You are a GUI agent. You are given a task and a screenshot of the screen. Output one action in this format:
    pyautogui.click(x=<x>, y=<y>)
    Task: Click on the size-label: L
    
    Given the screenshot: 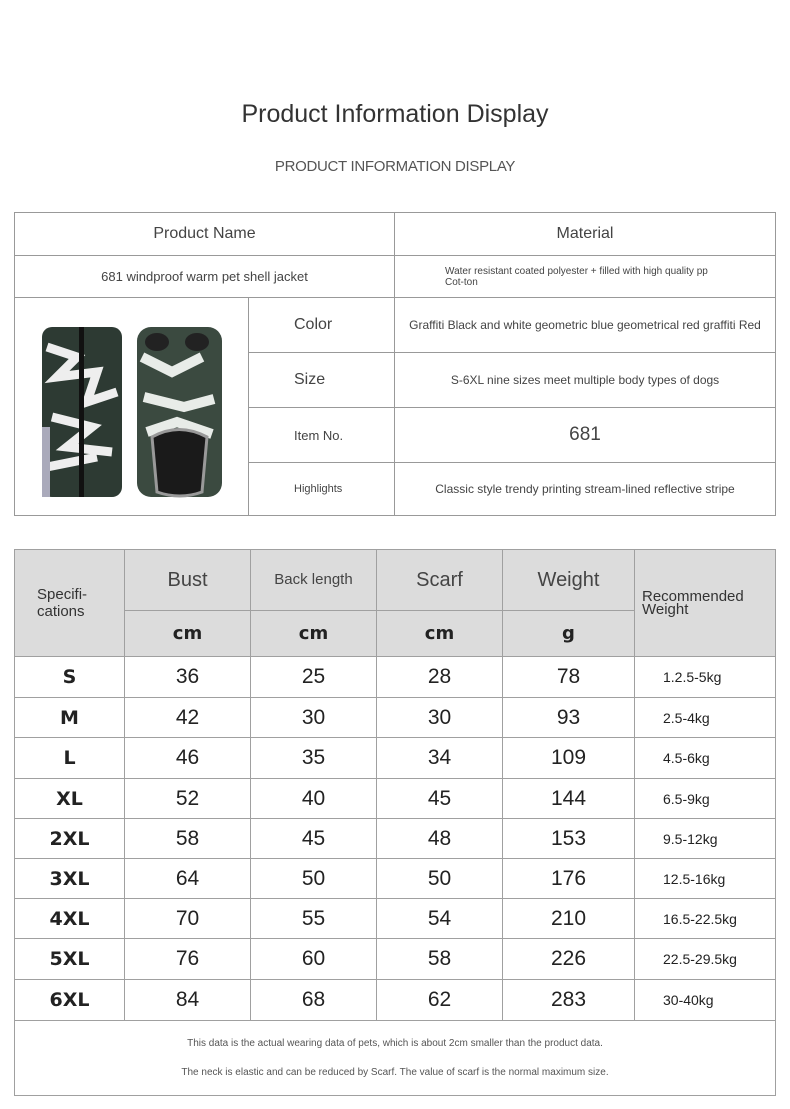 What is the action you would take?
    pyautogui.click(x=69, y=758)
    